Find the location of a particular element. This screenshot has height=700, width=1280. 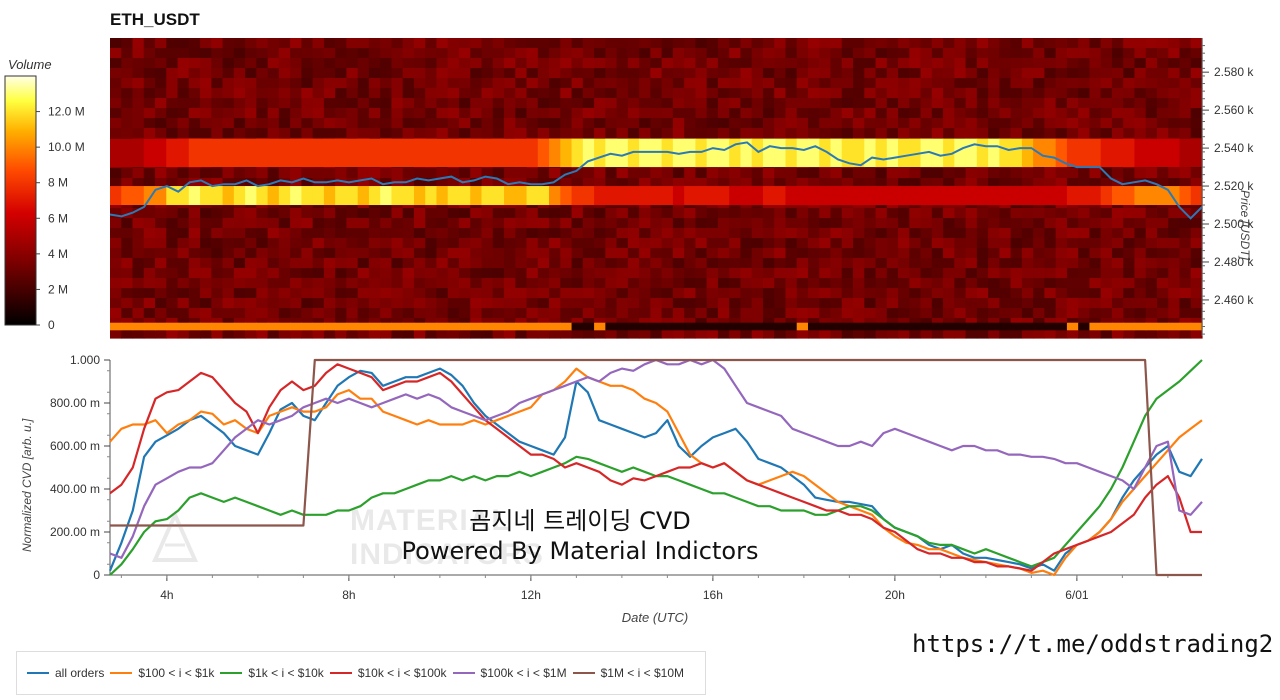

legend-item: $10k < i < $100k is located at coordinates (388, 673).